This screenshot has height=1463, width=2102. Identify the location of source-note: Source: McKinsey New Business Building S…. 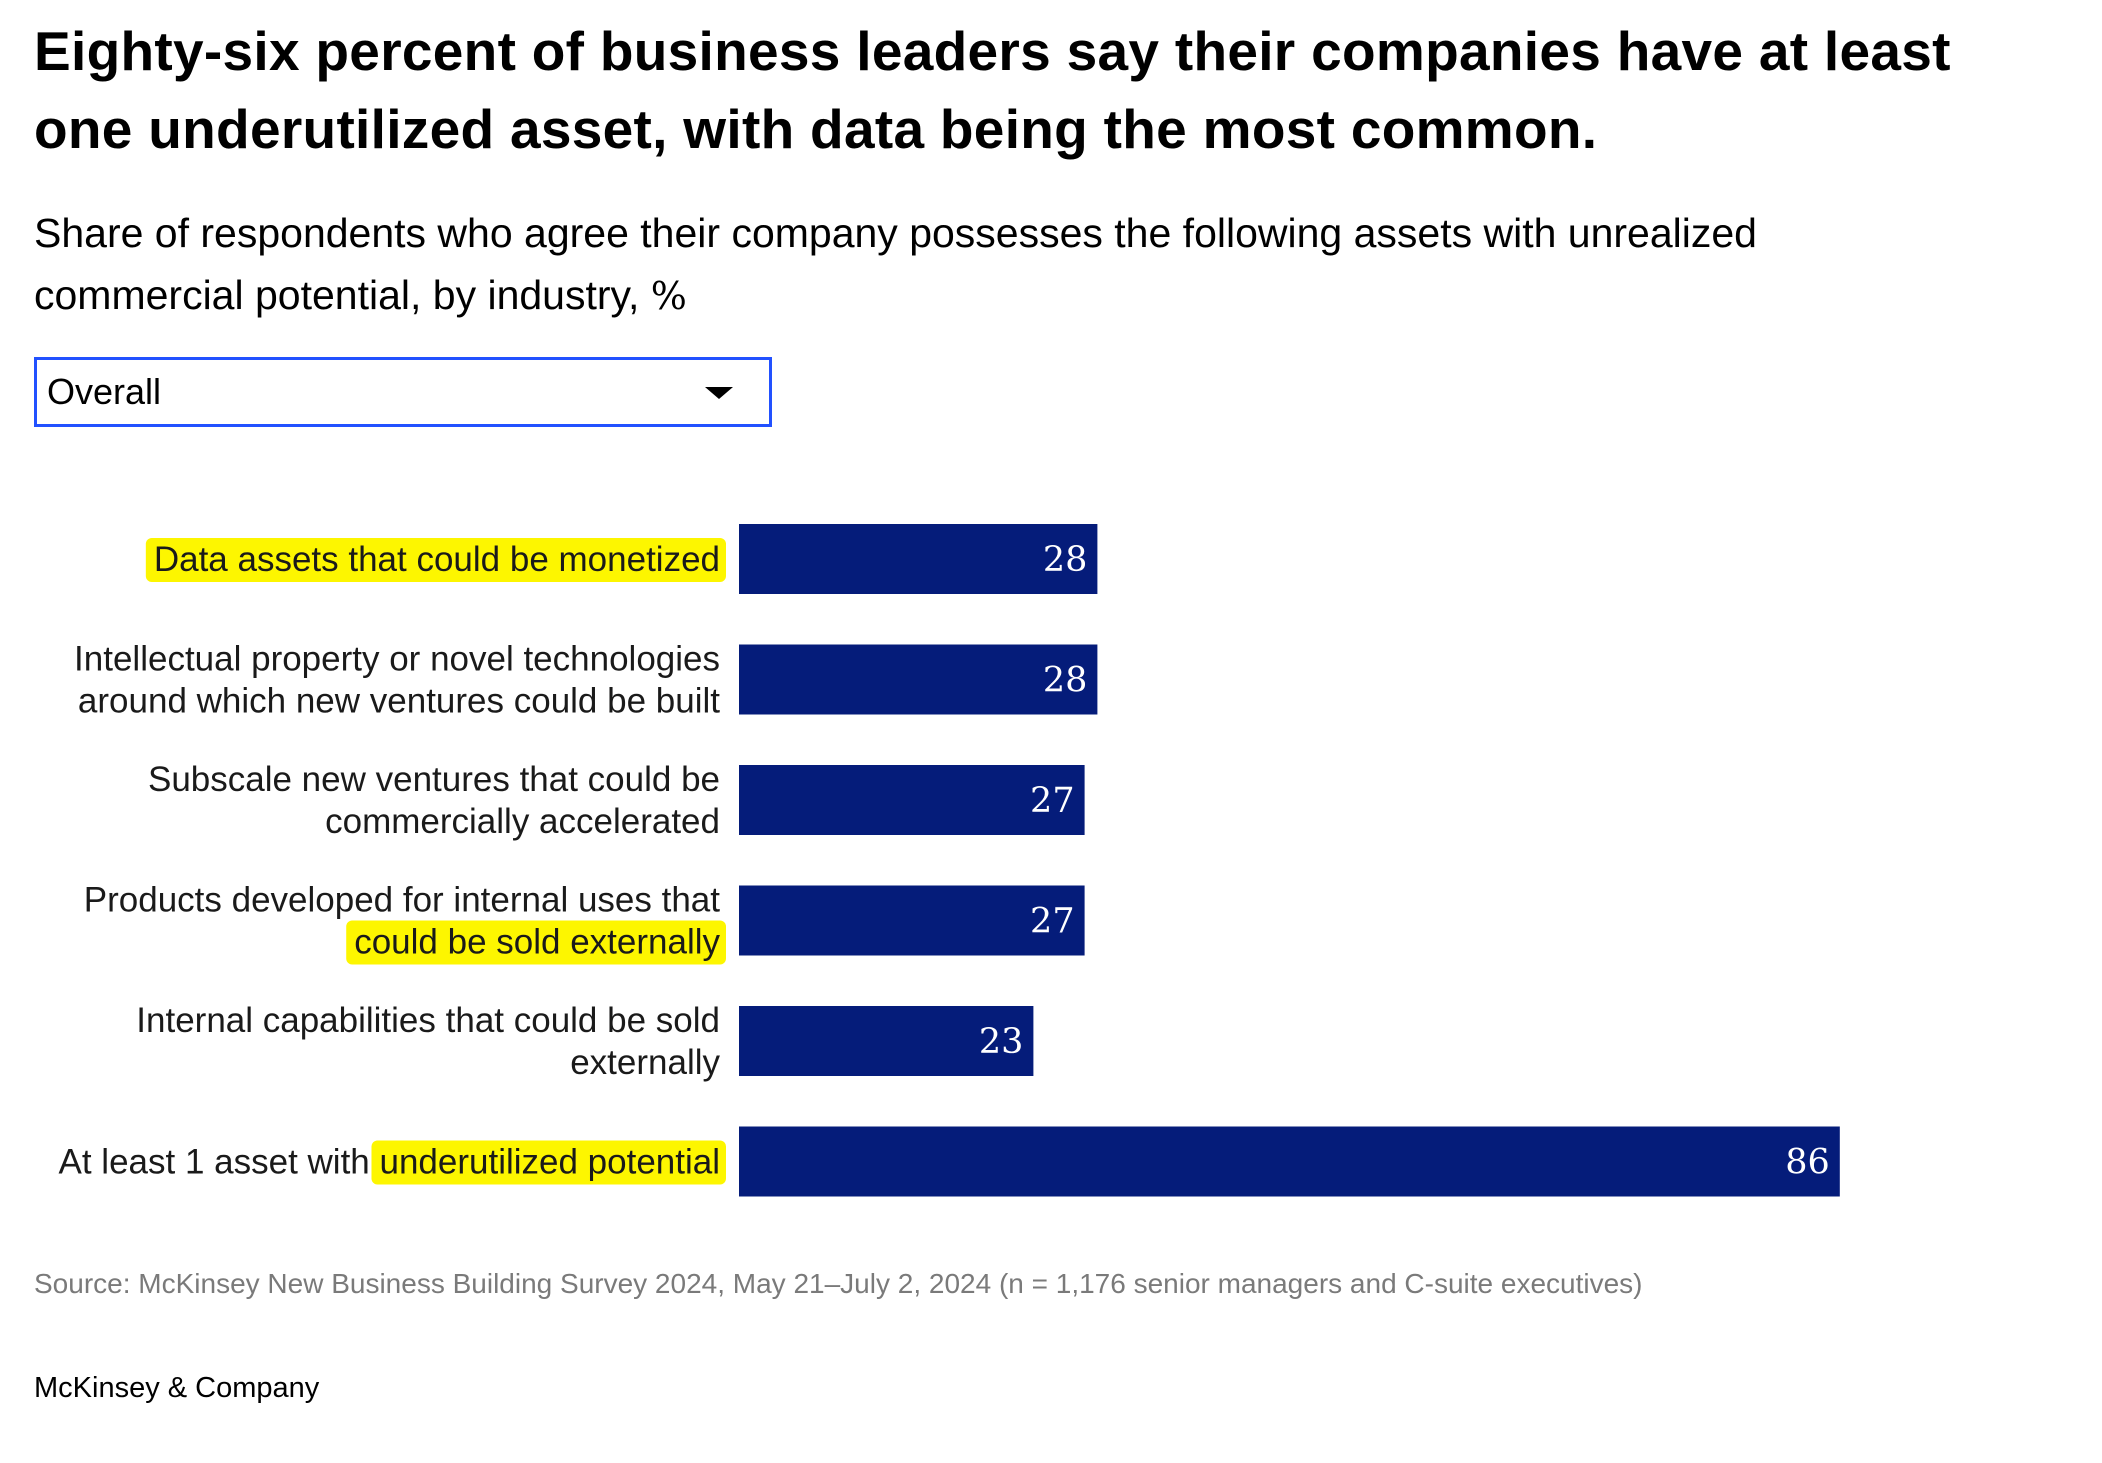
(838, 1283).